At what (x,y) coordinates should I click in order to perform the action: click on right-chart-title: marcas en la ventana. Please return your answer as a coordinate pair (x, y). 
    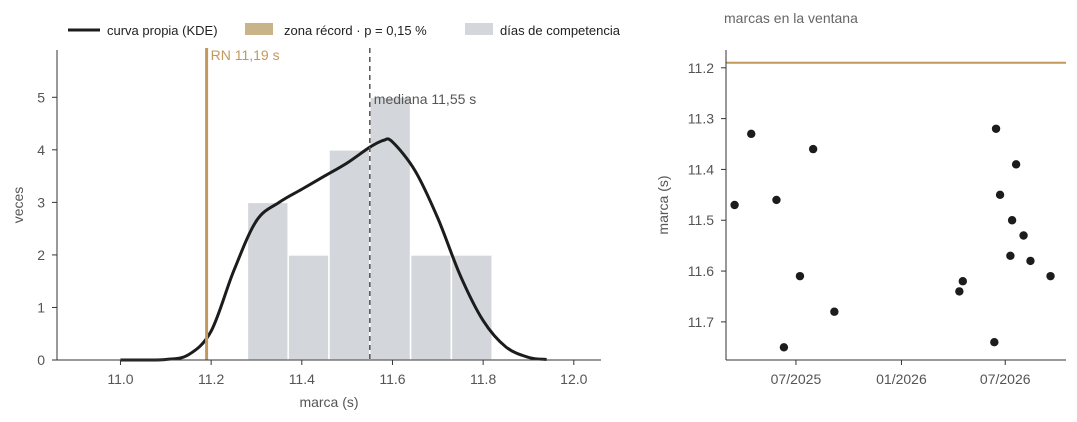
    Looking at the image, I should click on (791, 18).